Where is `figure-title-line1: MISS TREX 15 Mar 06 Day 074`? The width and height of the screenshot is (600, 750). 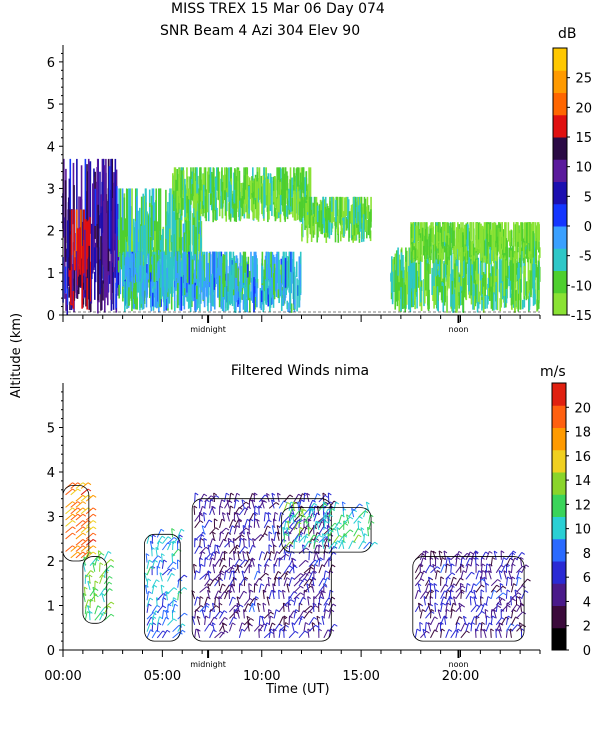 figure-title-line1: MISS TREX 15 Mar 06 Day 074 is located at coordinates (278, 9).